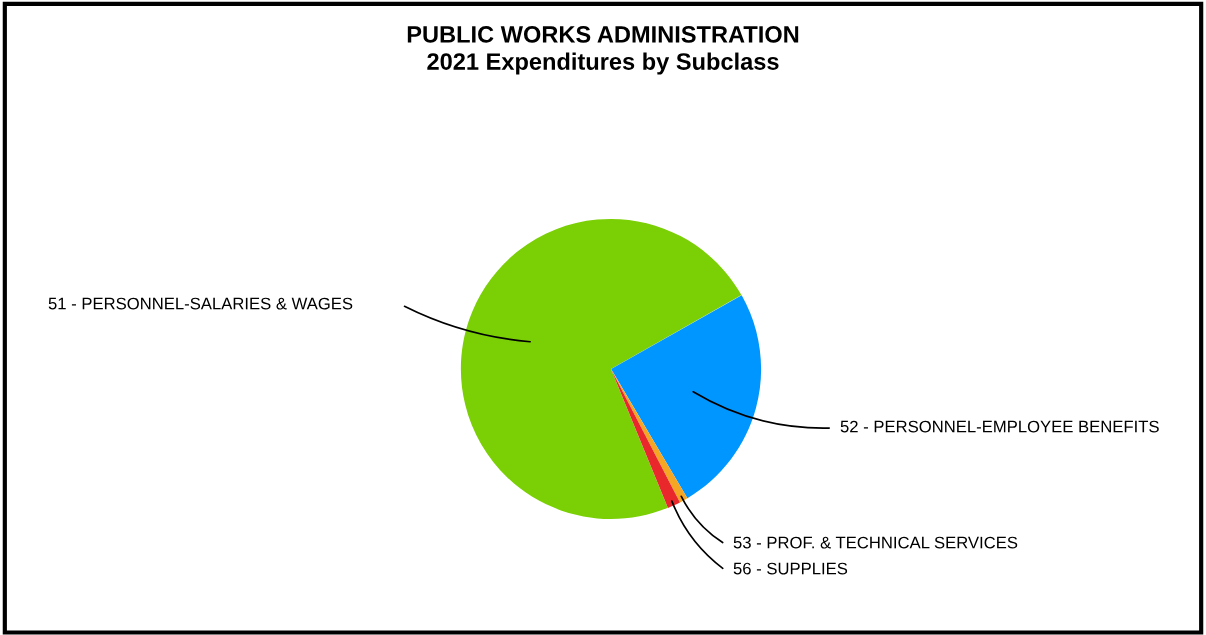 The image size is (1206, 635). I want to click on slice-label: 52 - PERSONNEL-EMPLOYEE BENEFITS, so click(999, 426).